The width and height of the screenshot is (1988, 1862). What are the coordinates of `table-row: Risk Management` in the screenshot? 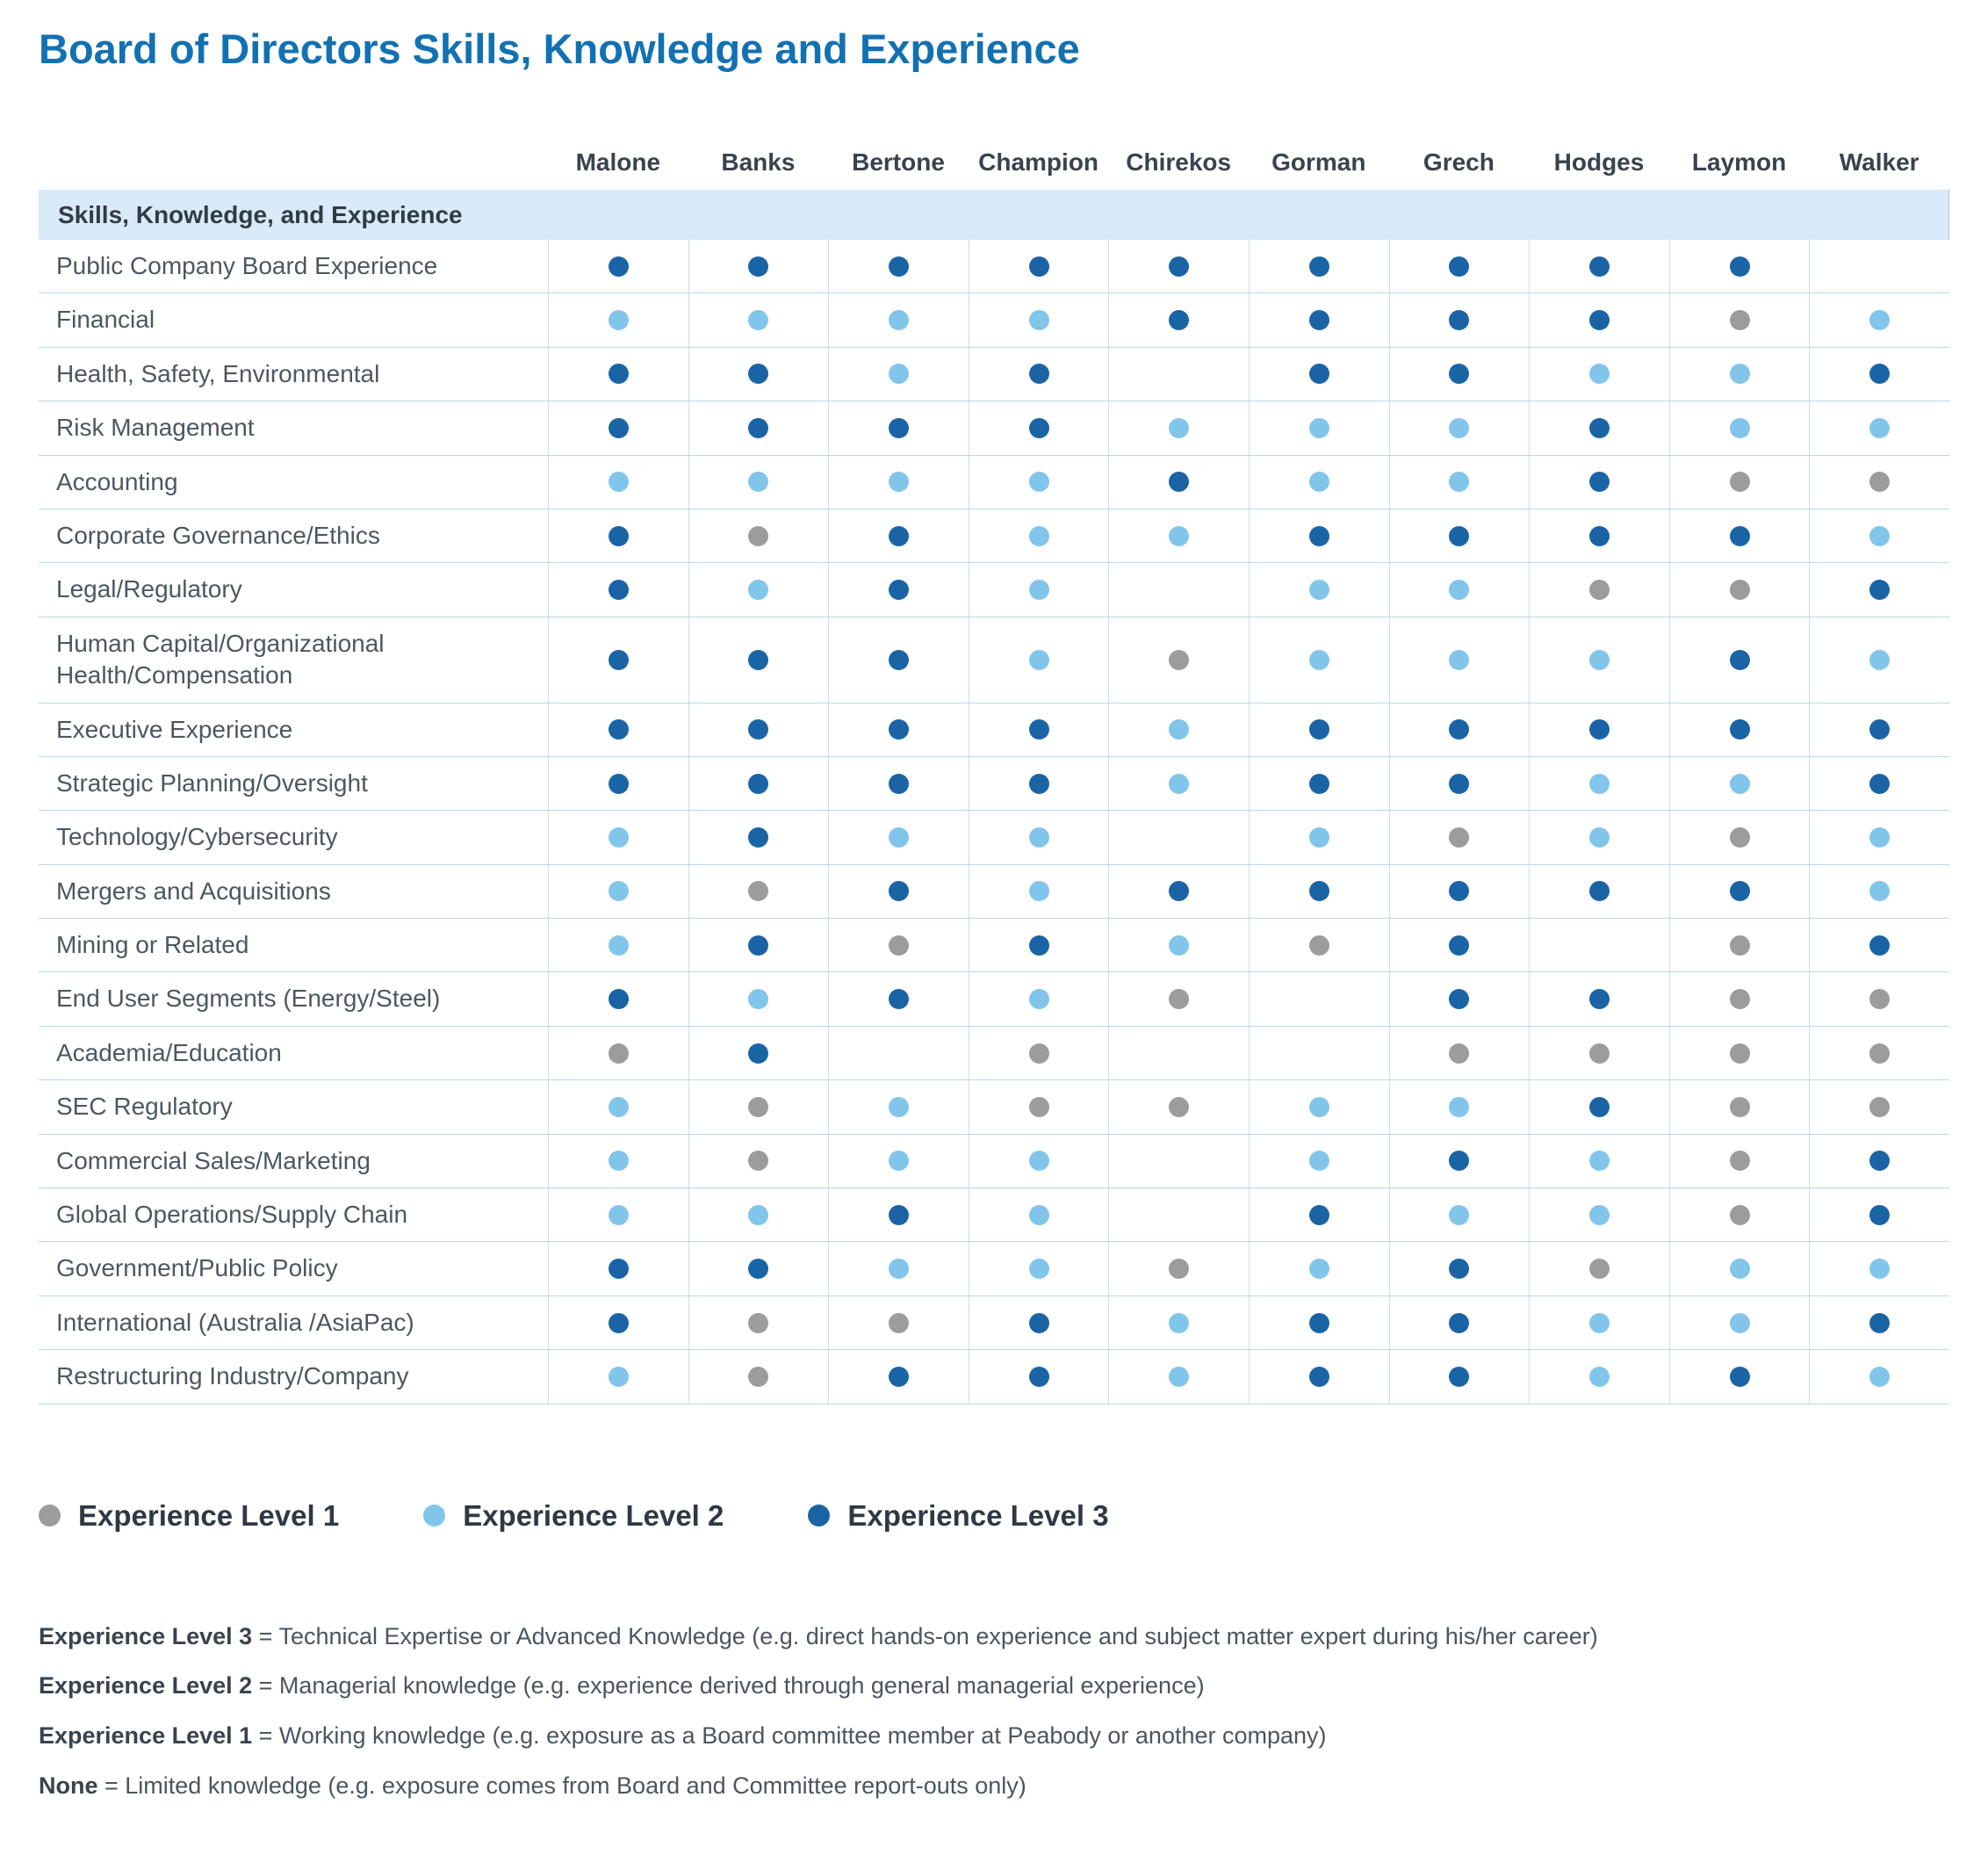 It's located at (994, 429).